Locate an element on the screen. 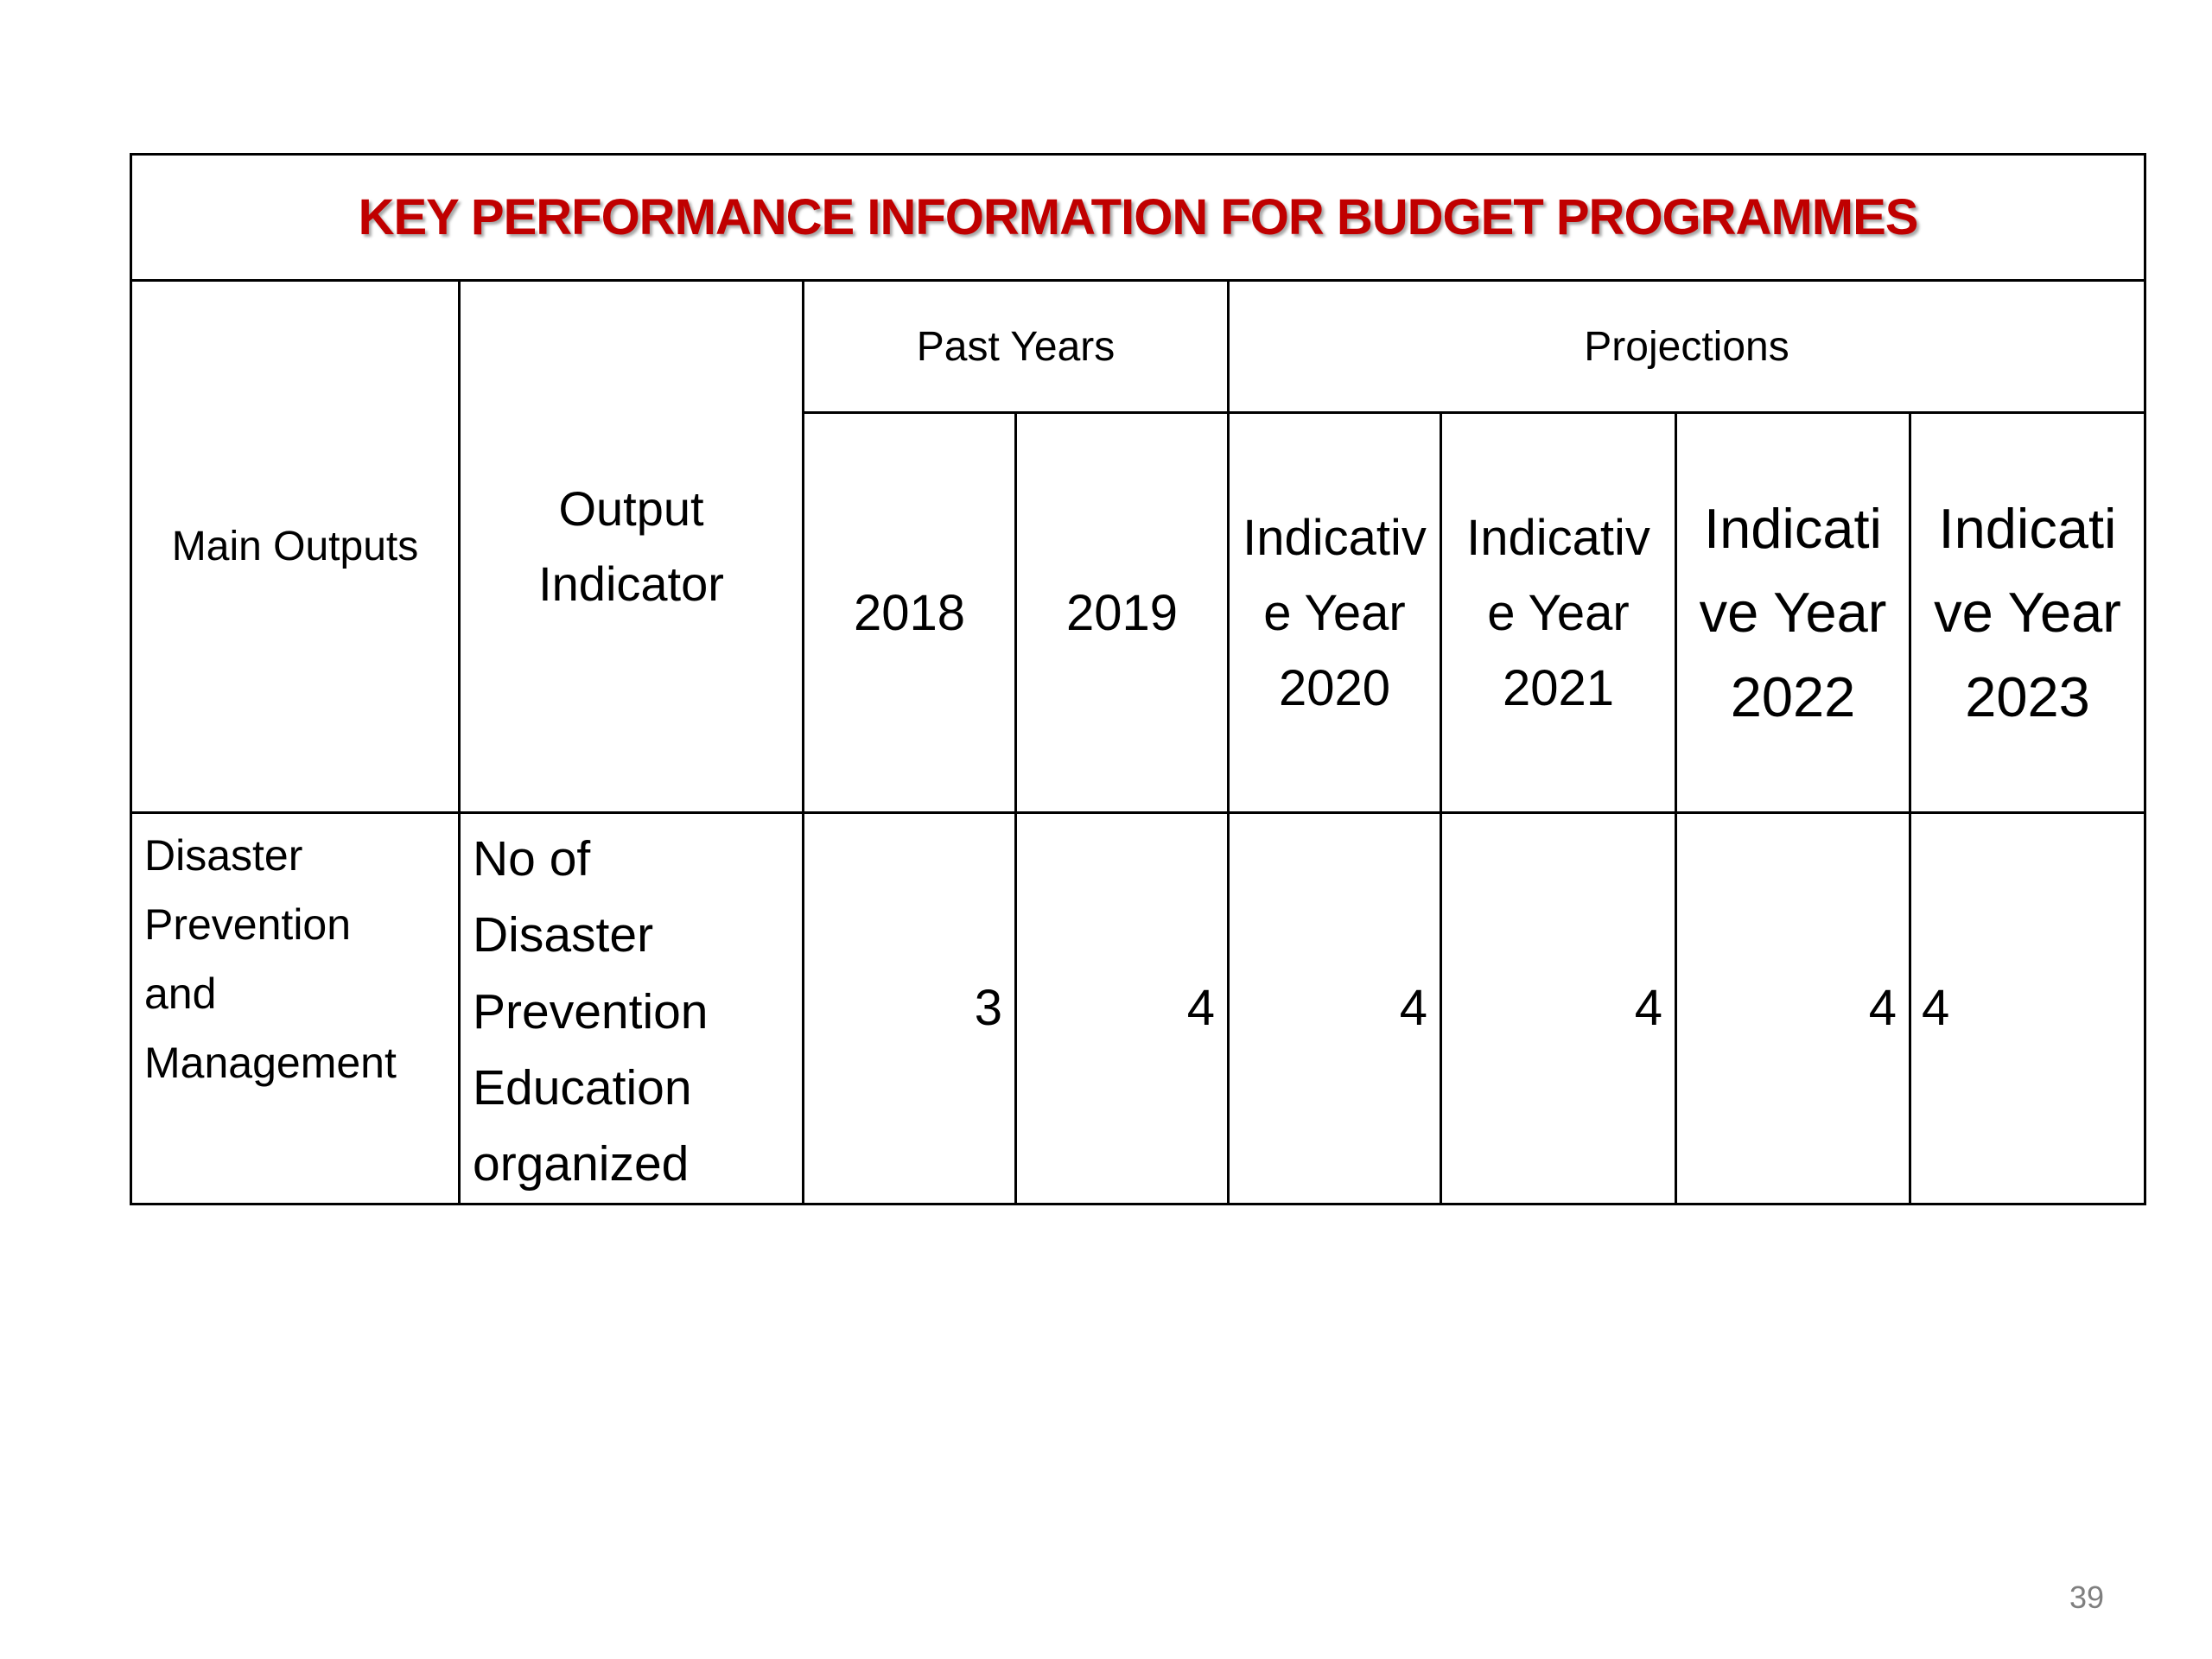 Image resolution: width=2212 pixels, height=1659 pixels. cell-main-output: Disaster Prevention and Management is located at coordinates (295, 1008).